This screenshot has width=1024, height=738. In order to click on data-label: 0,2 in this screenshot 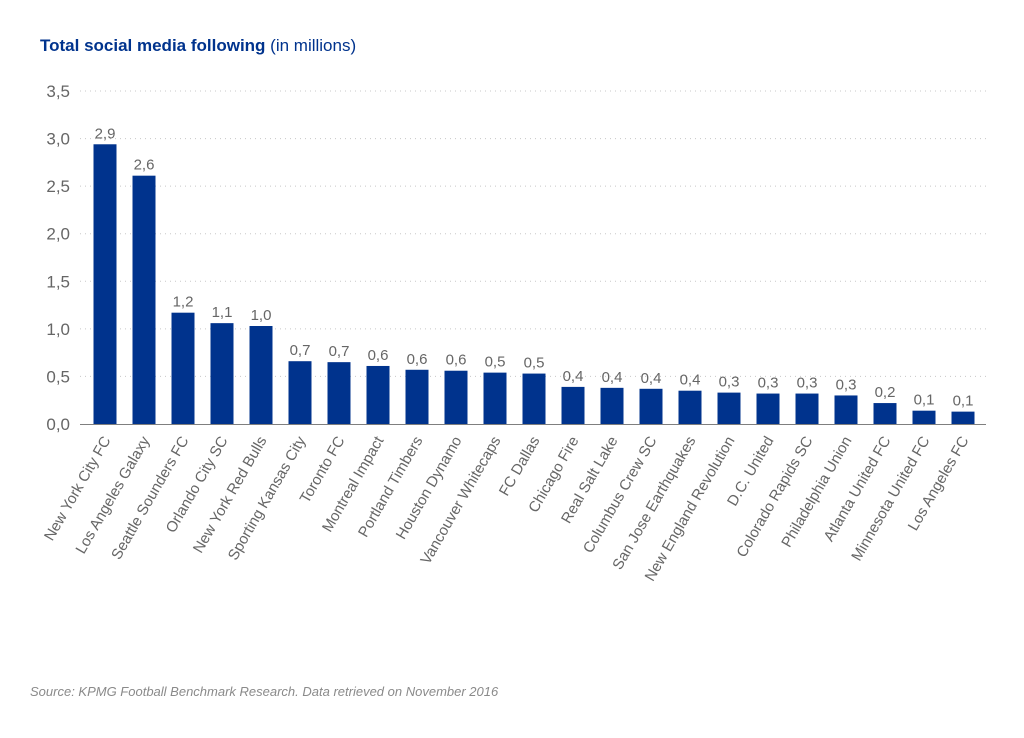, I will do `click(885, 392)`.